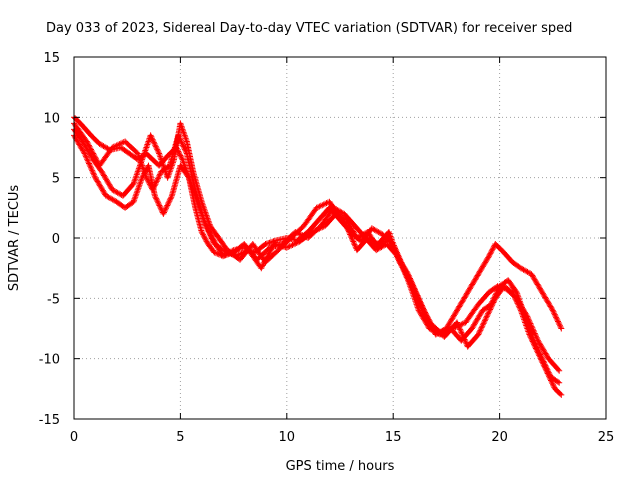 The width and height of the screenshot is (640, 480). What do you see at coordinates (74, 437) in the screenshot?
I see `x-tick-label: 0` at bounding box center [74, 437].